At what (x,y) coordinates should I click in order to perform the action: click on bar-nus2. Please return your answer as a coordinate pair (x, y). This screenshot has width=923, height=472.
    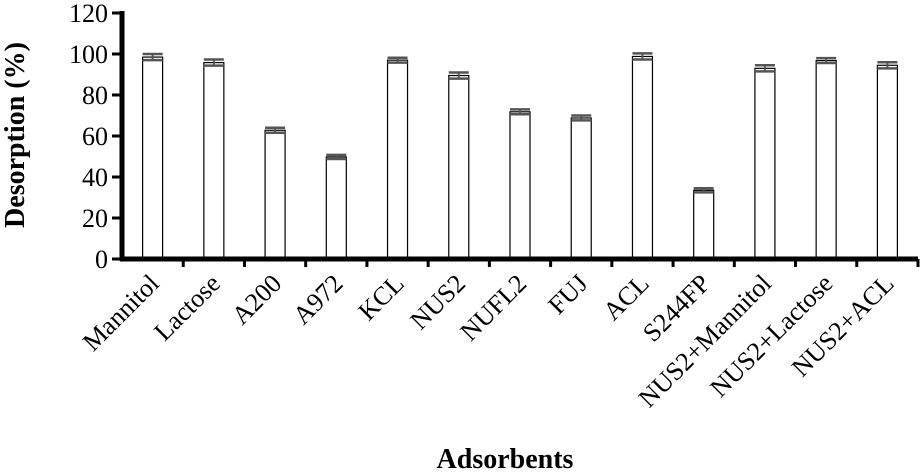
    Looking at the image, I should click on (459, 167).